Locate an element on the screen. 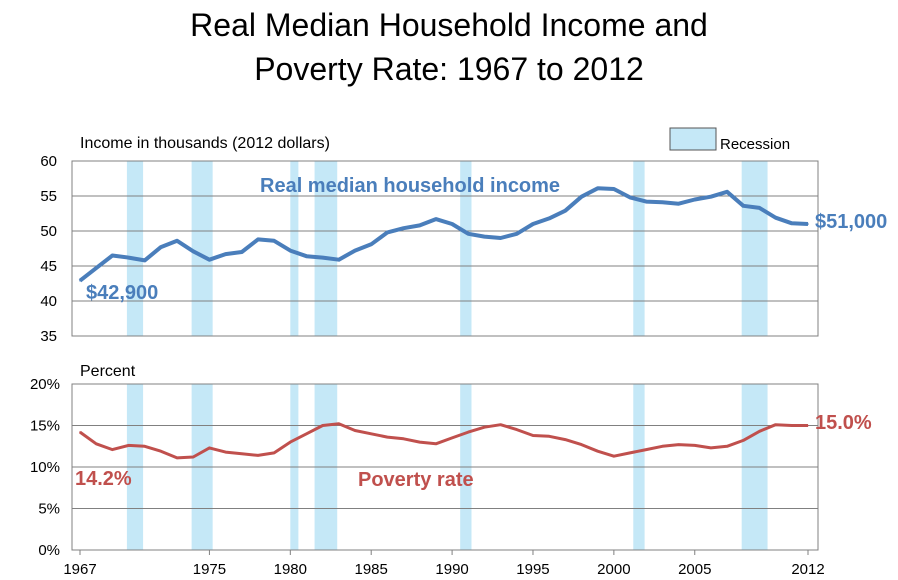 This screenshot has width=898, height=580. poverty-gridlines is located at coordinates (445, 467).